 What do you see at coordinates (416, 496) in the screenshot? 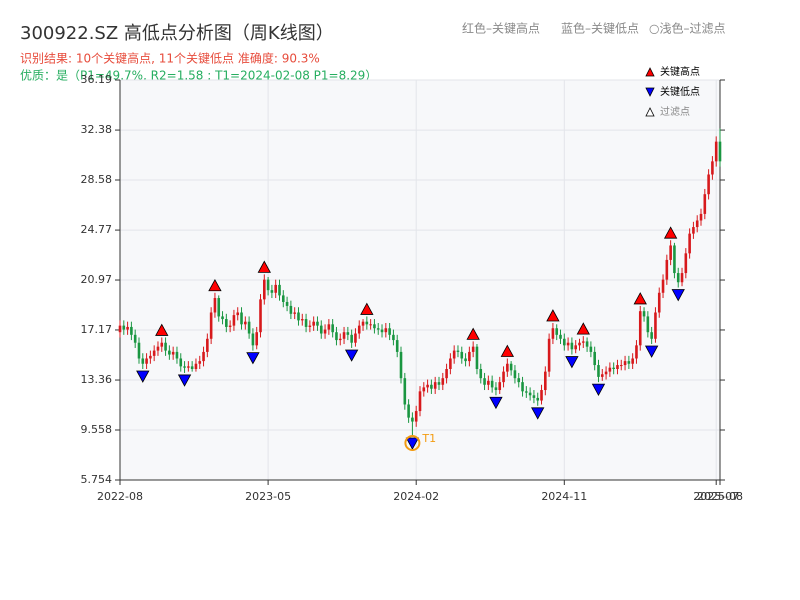
I see `x-tick-label: 2024-02` at bounding box center [416, 496].